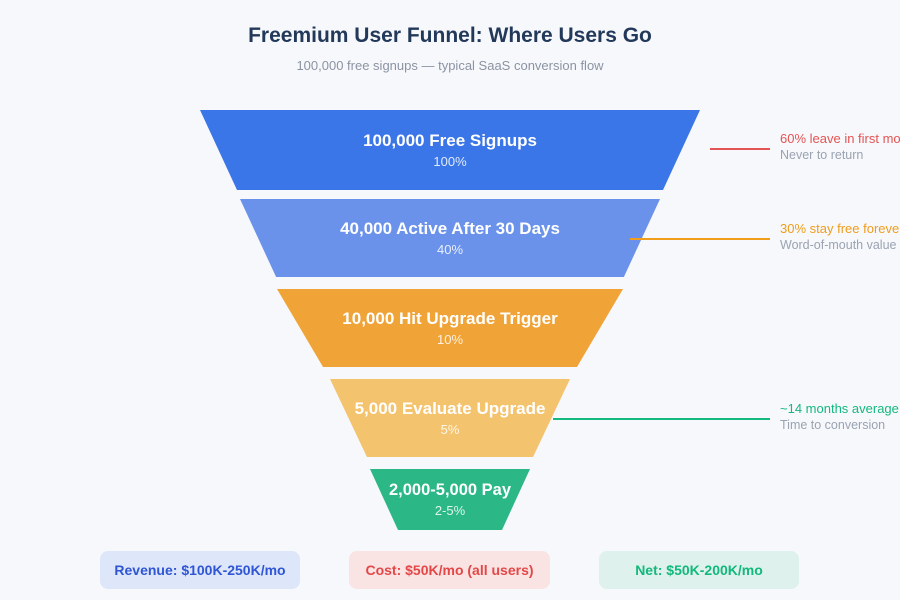 This screenshot has width=900, height=600. I want to click on funnel-stage-free-signups: 100,000 Free Signups 100%, so click(450, 150).